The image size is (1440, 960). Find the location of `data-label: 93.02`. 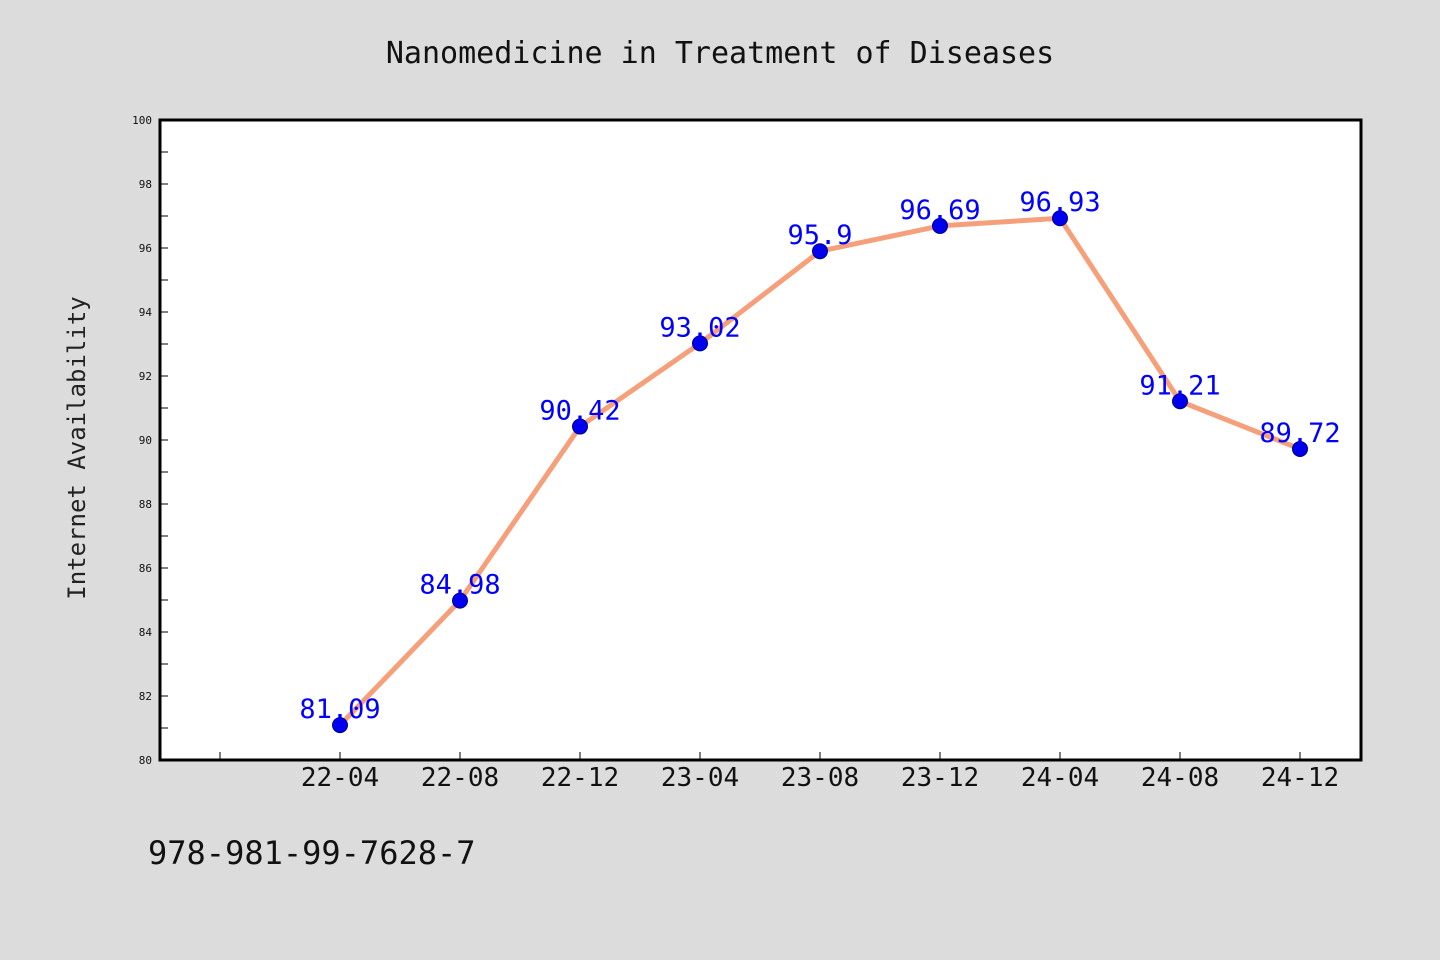

data-label: 93.02 is located at coordinates (699, 327).